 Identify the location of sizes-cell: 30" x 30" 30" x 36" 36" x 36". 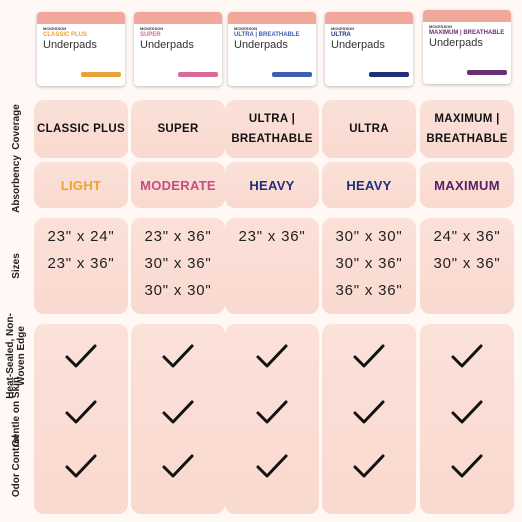
(369, 266).